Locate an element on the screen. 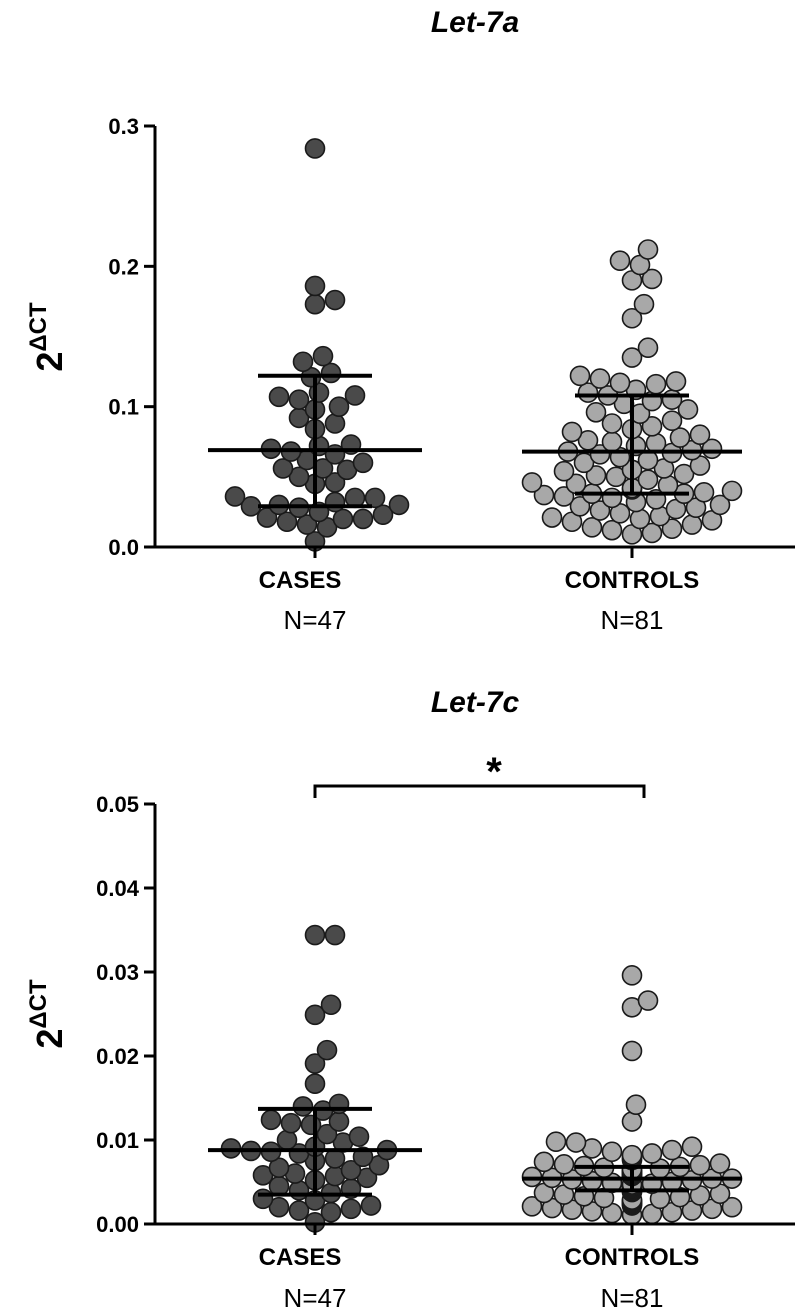 The image size is (797, 1314). y-tick-label: 0.02 is located at coordinates (117, 1056).